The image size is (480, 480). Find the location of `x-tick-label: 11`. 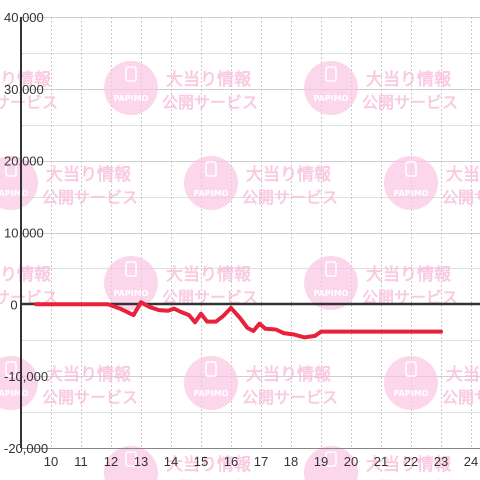

x-tick-label: 11 is located at coordinates (81, 461).